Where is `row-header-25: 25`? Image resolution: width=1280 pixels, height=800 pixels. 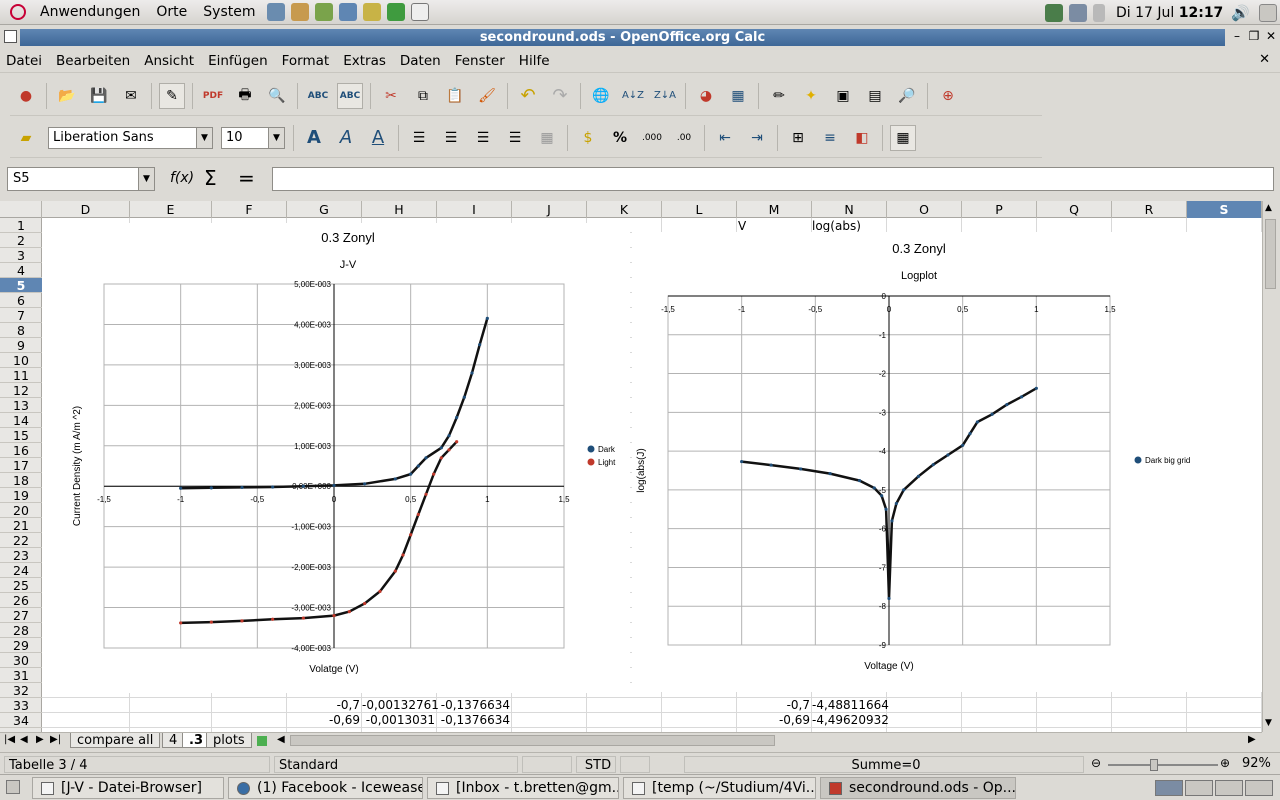
row-header-25: 25 is located at coordinates (21, 585).